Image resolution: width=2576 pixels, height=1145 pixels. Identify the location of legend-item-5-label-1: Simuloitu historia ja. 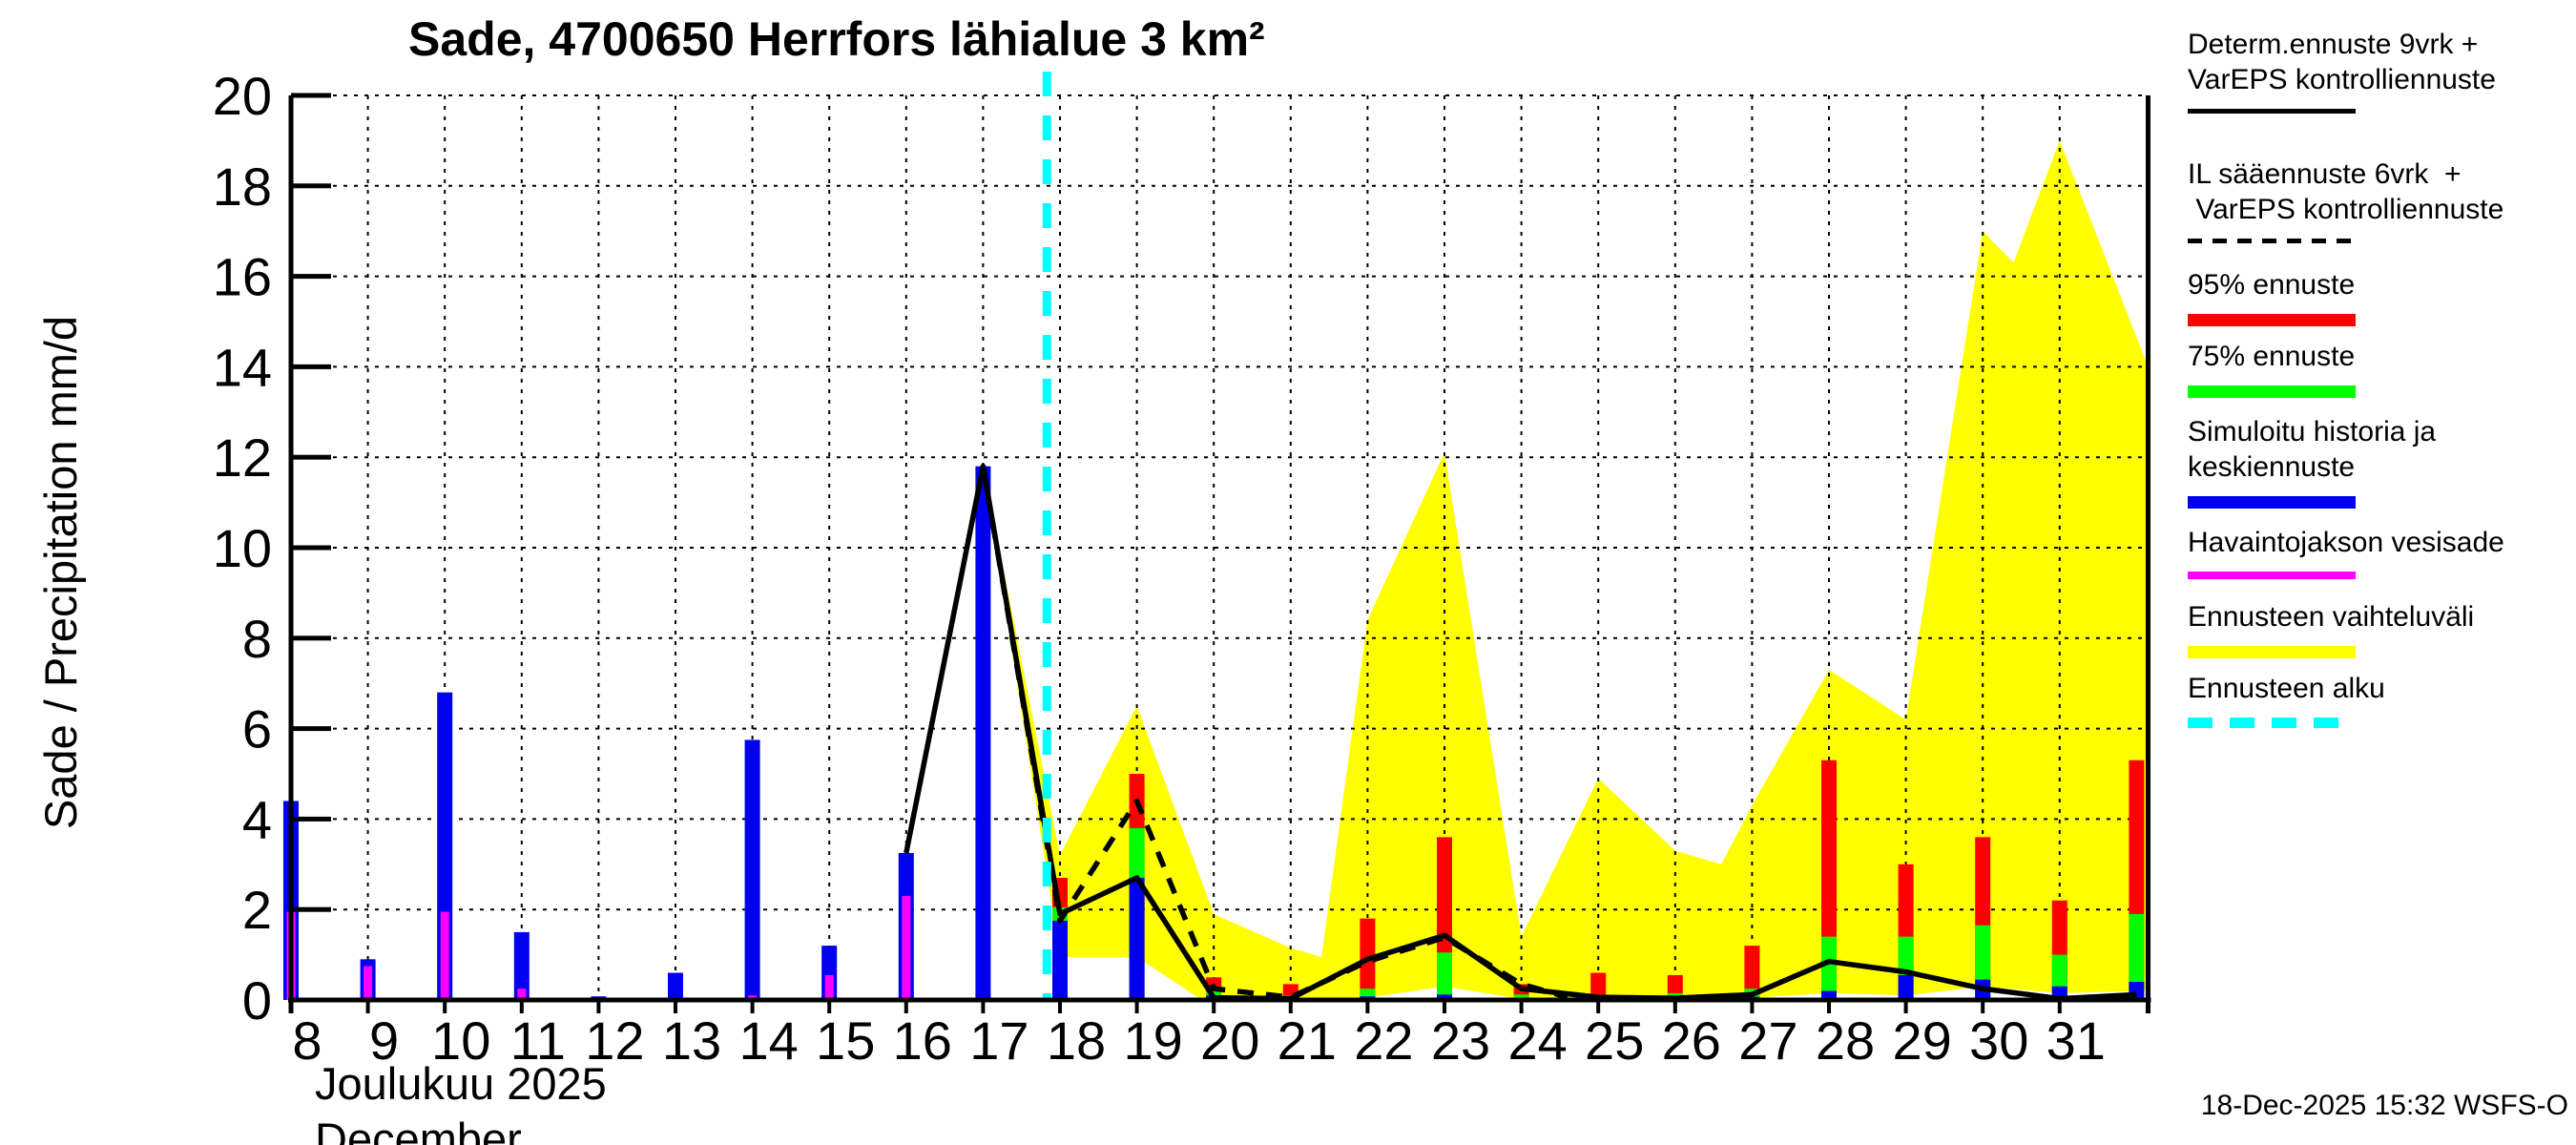
(2312, 432).